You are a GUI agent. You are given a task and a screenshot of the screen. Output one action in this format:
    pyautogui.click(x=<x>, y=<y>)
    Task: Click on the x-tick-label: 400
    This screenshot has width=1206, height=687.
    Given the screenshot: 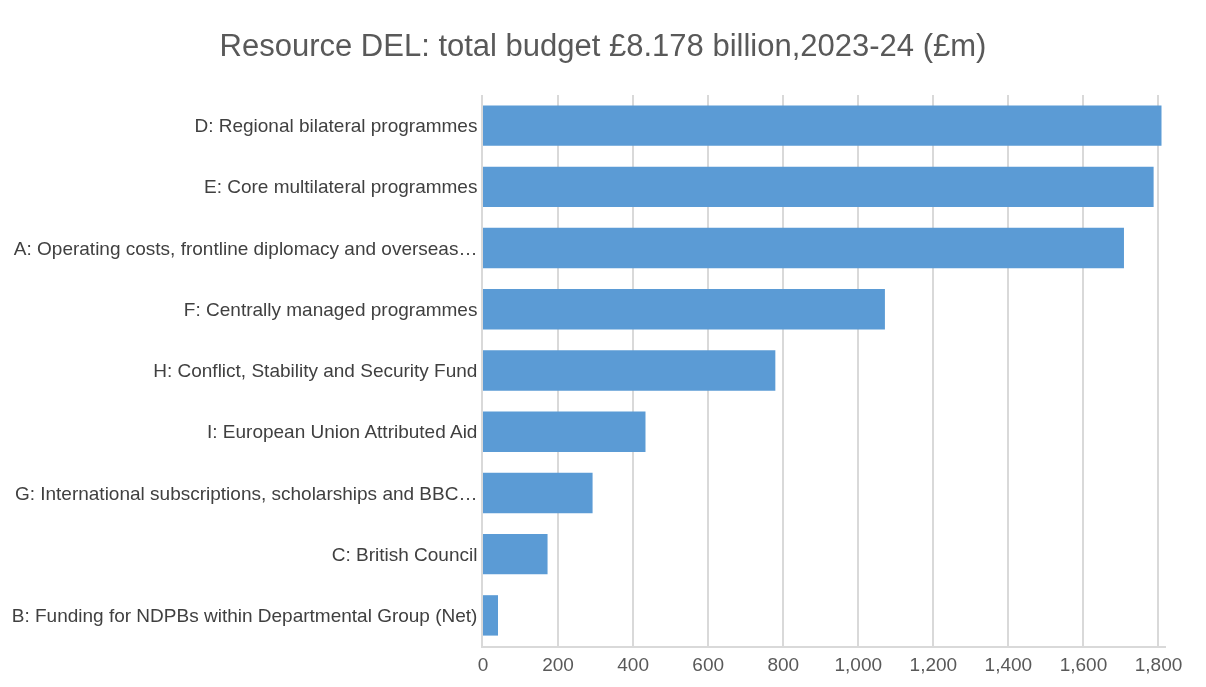 What is the action you would take?
    pyautogui.click(x=633, y=664)
    